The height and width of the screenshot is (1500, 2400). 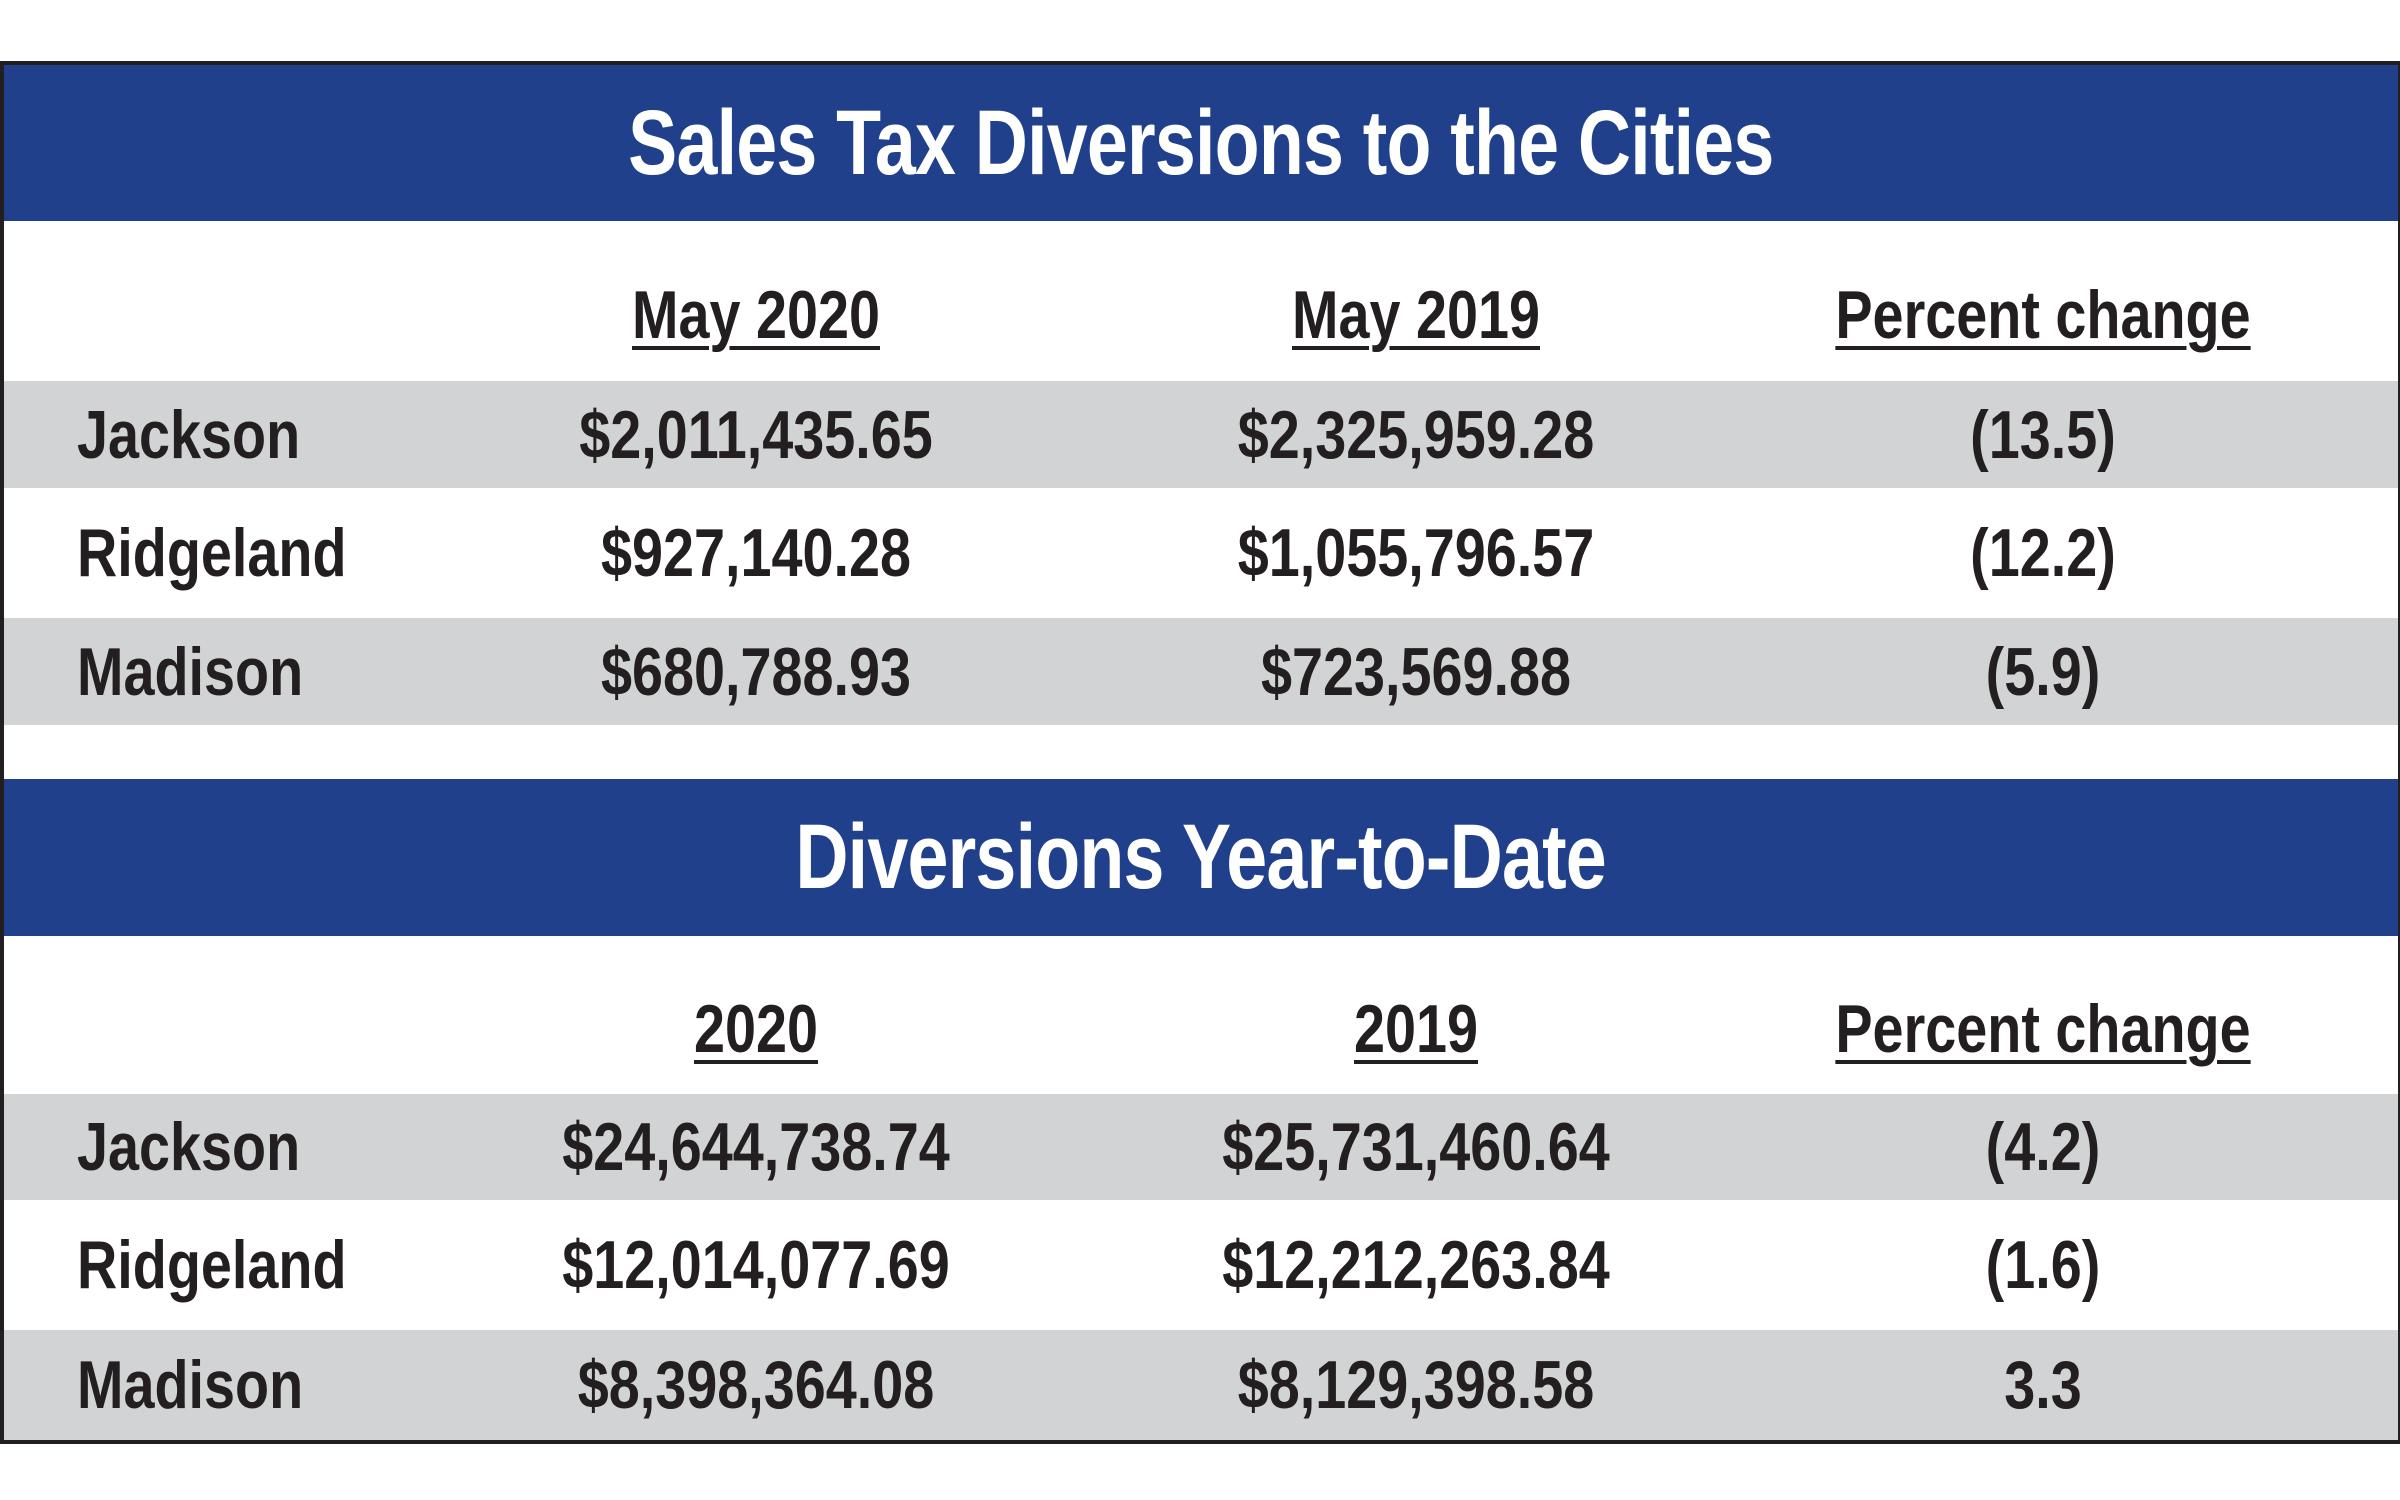 I want to click on column-header: May 2020, so click(x=756, y=315).